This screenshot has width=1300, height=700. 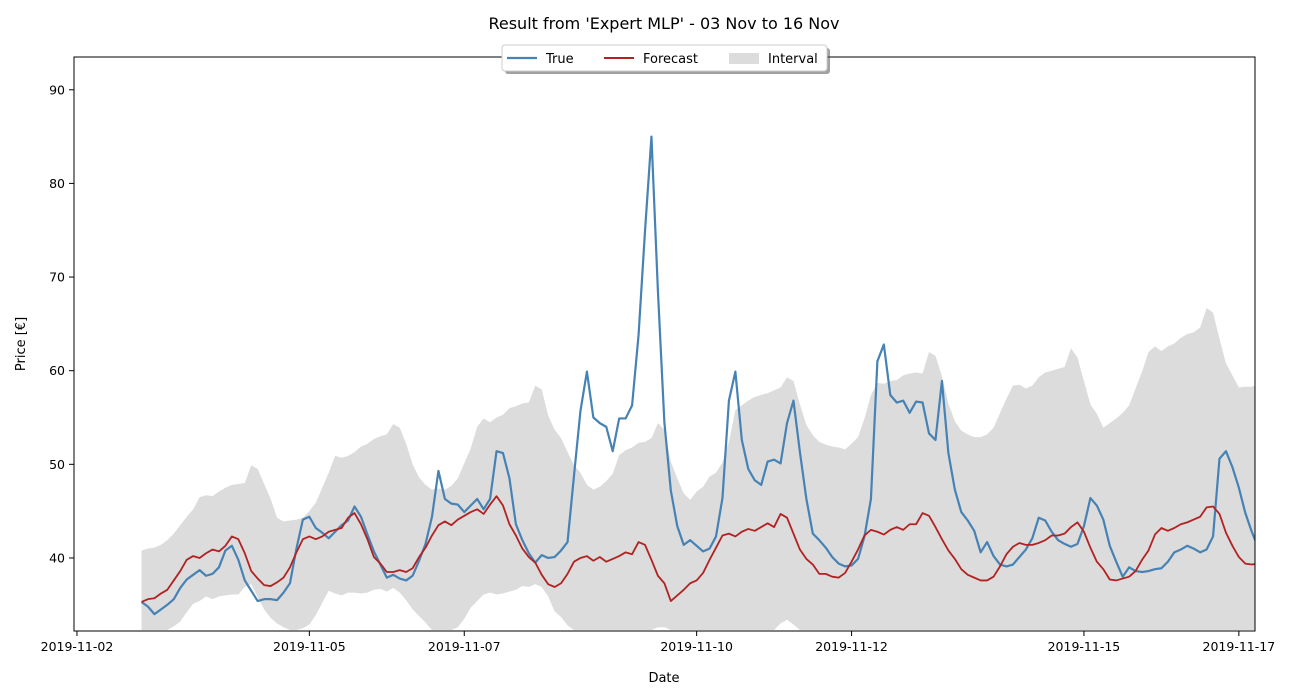 What do you see at coordinates (61, 323) in the screenshot?
I see `y-axis: 40 50 60 70 80 90` at bounding box center [61, 323].